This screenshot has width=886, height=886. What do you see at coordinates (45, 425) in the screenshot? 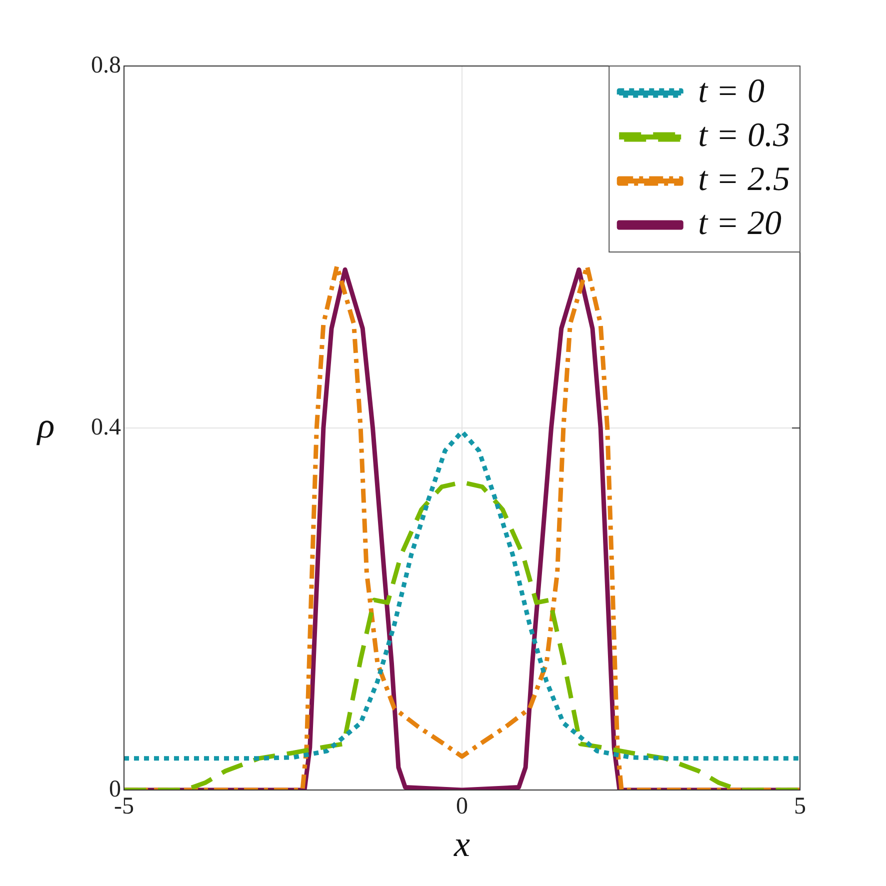
I see `y-axis-title: ρ` at bounding box center [45, 425].